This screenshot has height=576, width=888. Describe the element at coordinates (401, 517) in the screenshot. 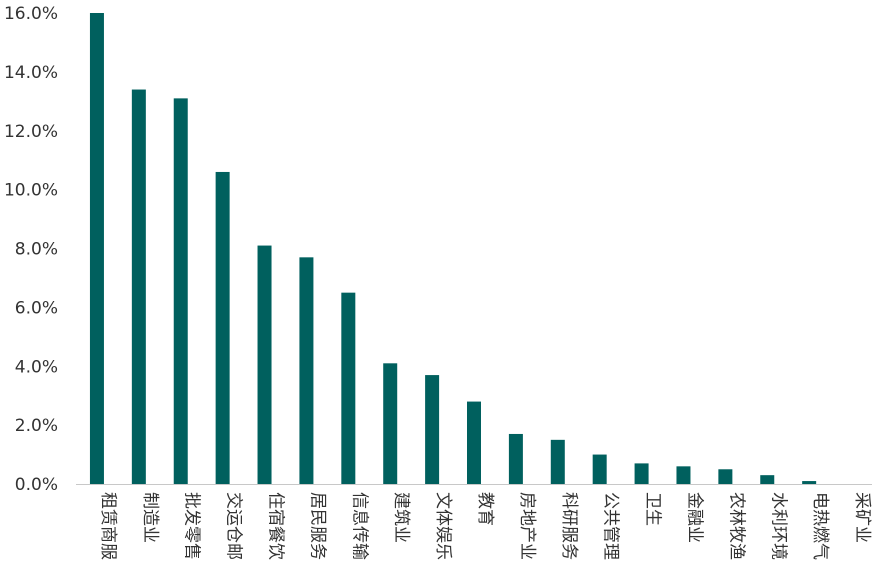

I see `x-category-label: 建筑业` at that location.